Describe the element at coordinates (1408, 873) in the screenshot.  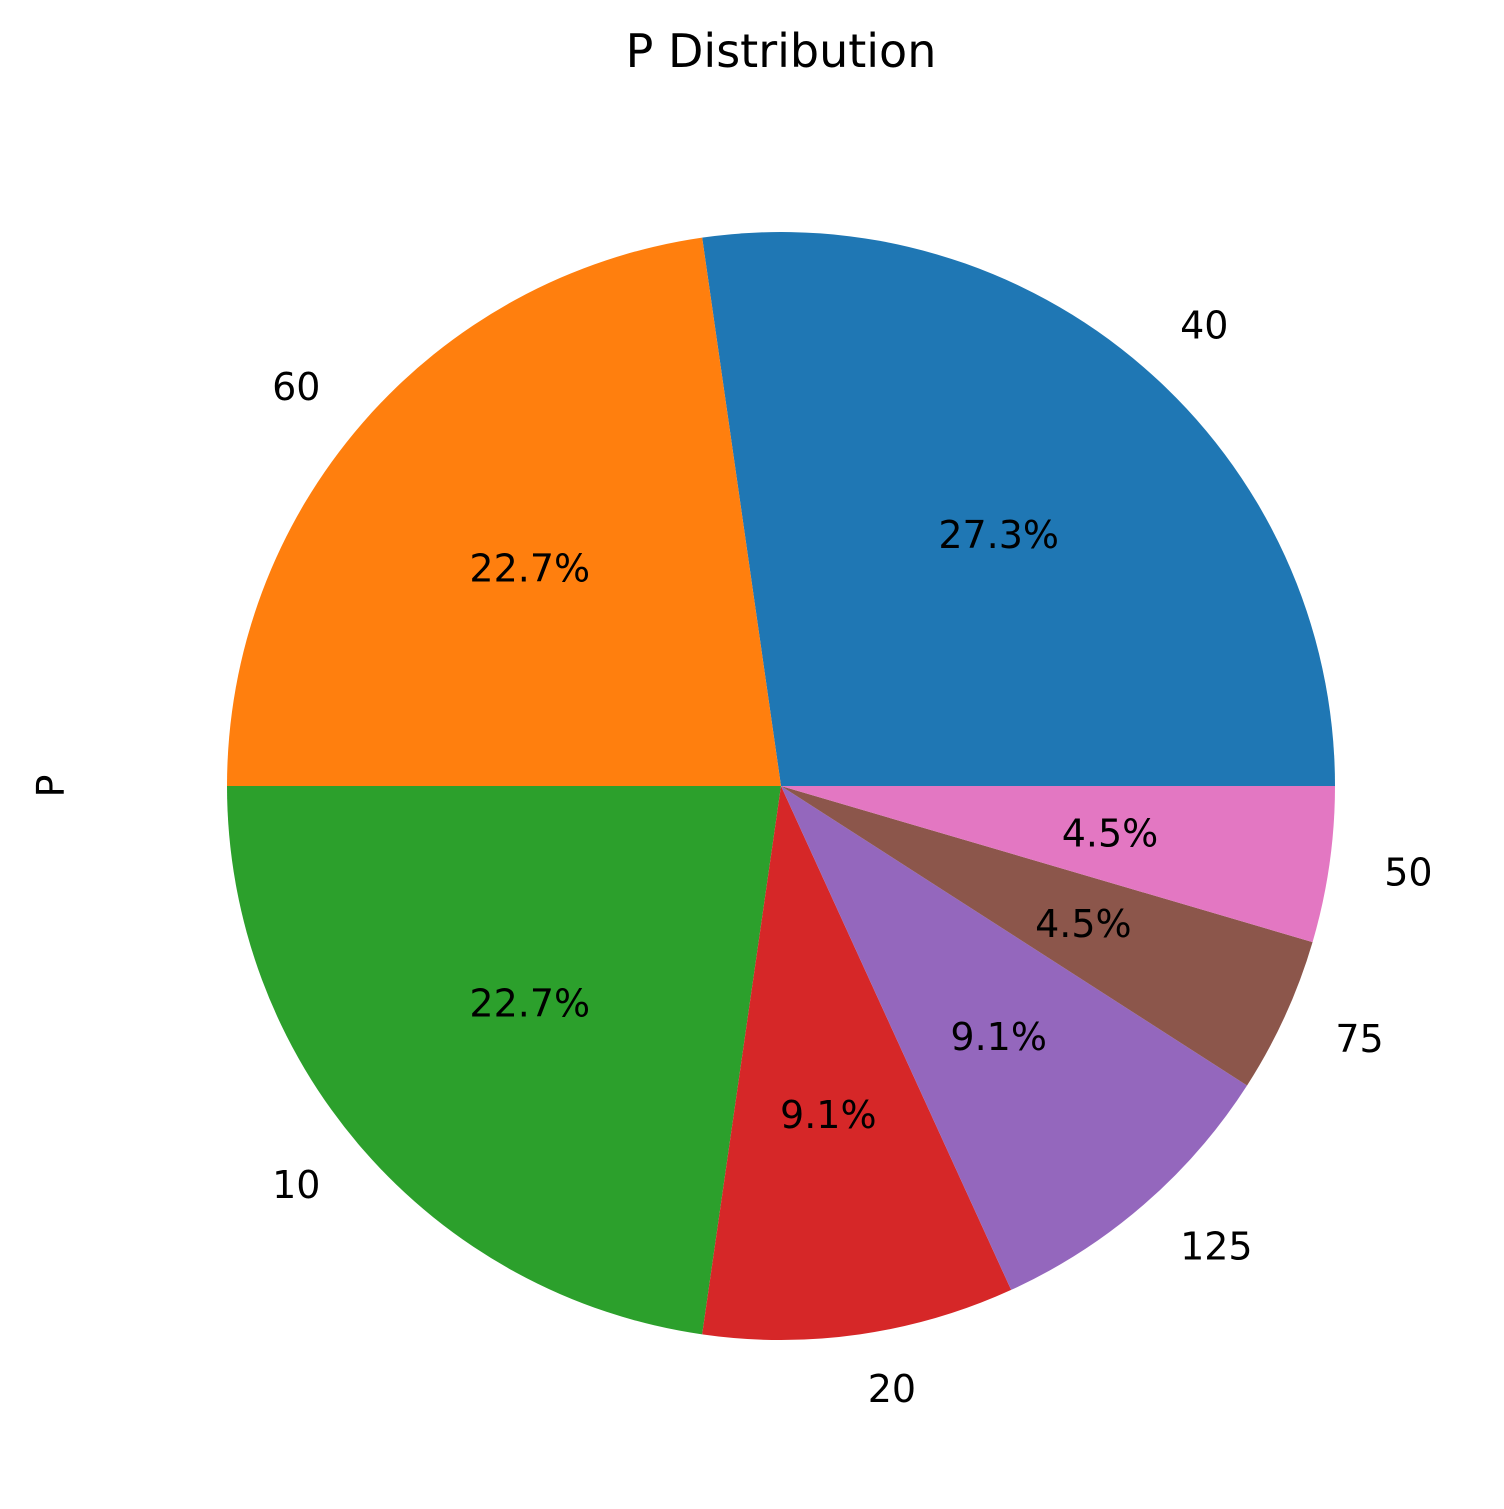
I see `slice-label-50: 50` at that location.